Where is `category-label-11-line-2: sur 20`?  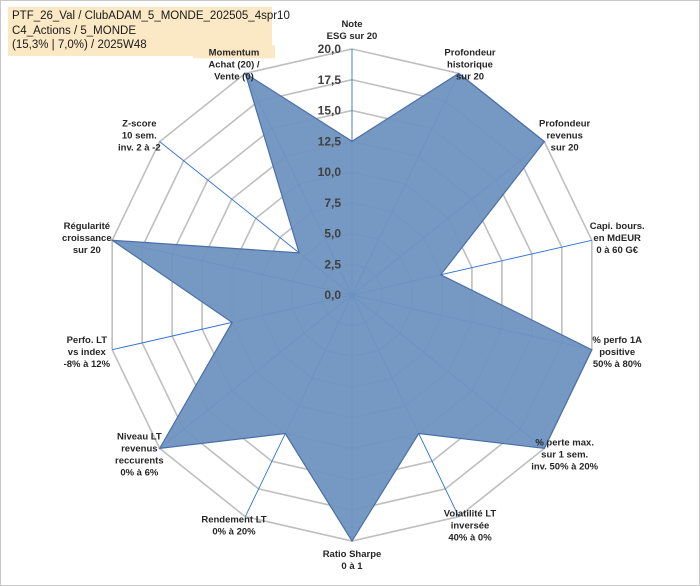 category-label-11-line-2: sur 20 is located at coordinates (87, 250).